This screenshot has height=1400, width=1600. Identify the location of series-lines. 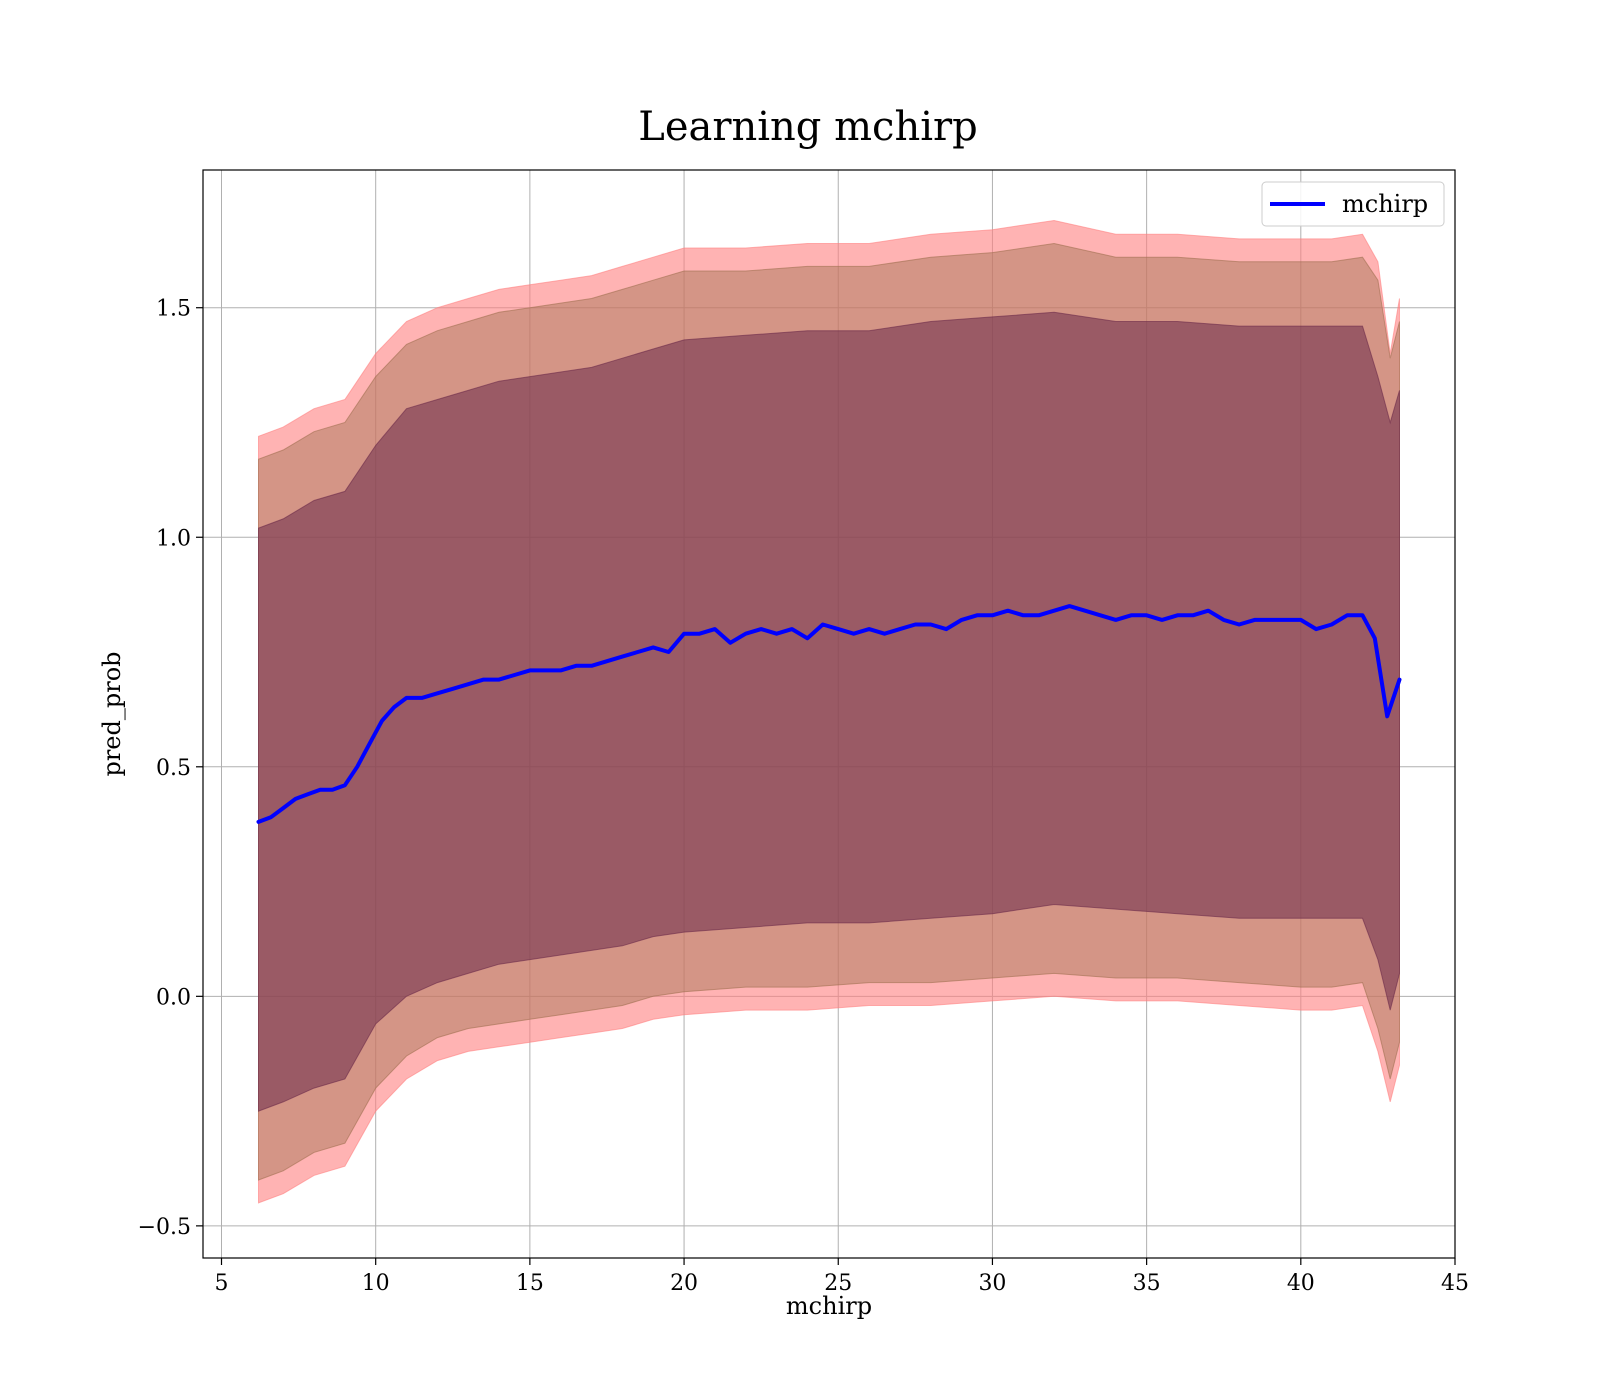
(829, 714).